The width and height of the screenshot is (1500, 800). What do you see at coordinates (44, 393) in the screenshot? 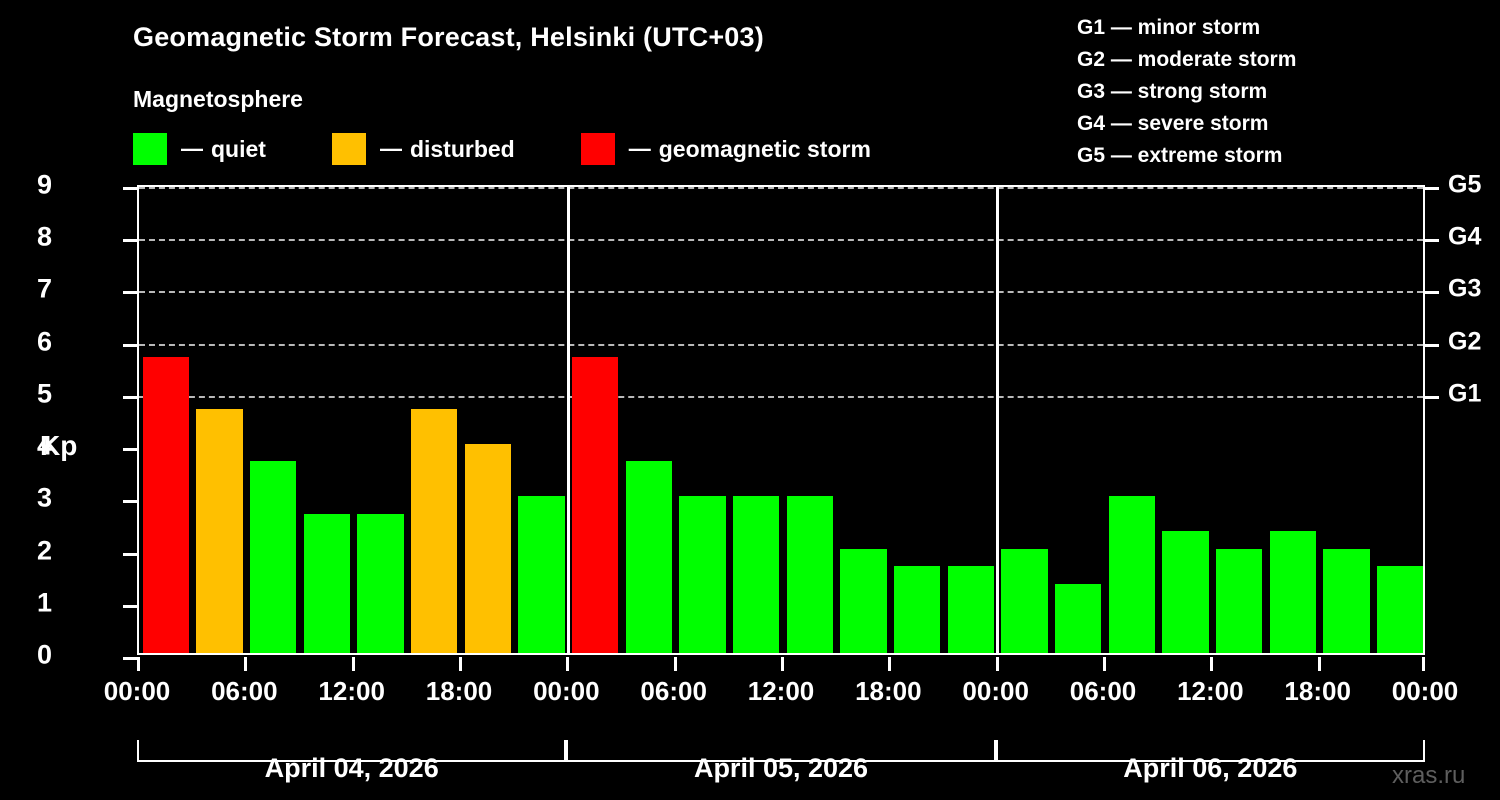
I see `y-axis-label-5: 5` at bounding box center [44, 393].